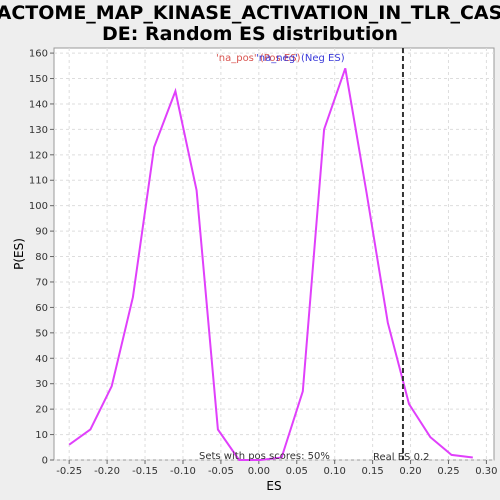 Image resolution: width=500 pixels, height=500 pixels. Describe the element at coordinates (335, 471) in the screenshot. I see `x-tick-label: 0.10` at that location.